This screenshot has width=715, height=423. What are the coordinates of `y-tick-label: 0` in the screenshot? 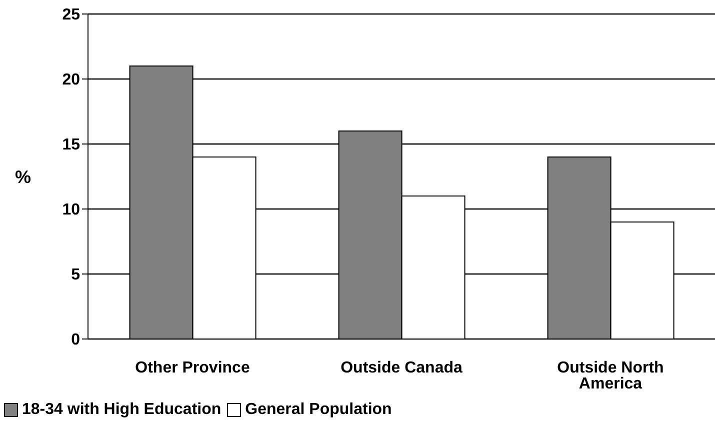 It's located at (75, 340).